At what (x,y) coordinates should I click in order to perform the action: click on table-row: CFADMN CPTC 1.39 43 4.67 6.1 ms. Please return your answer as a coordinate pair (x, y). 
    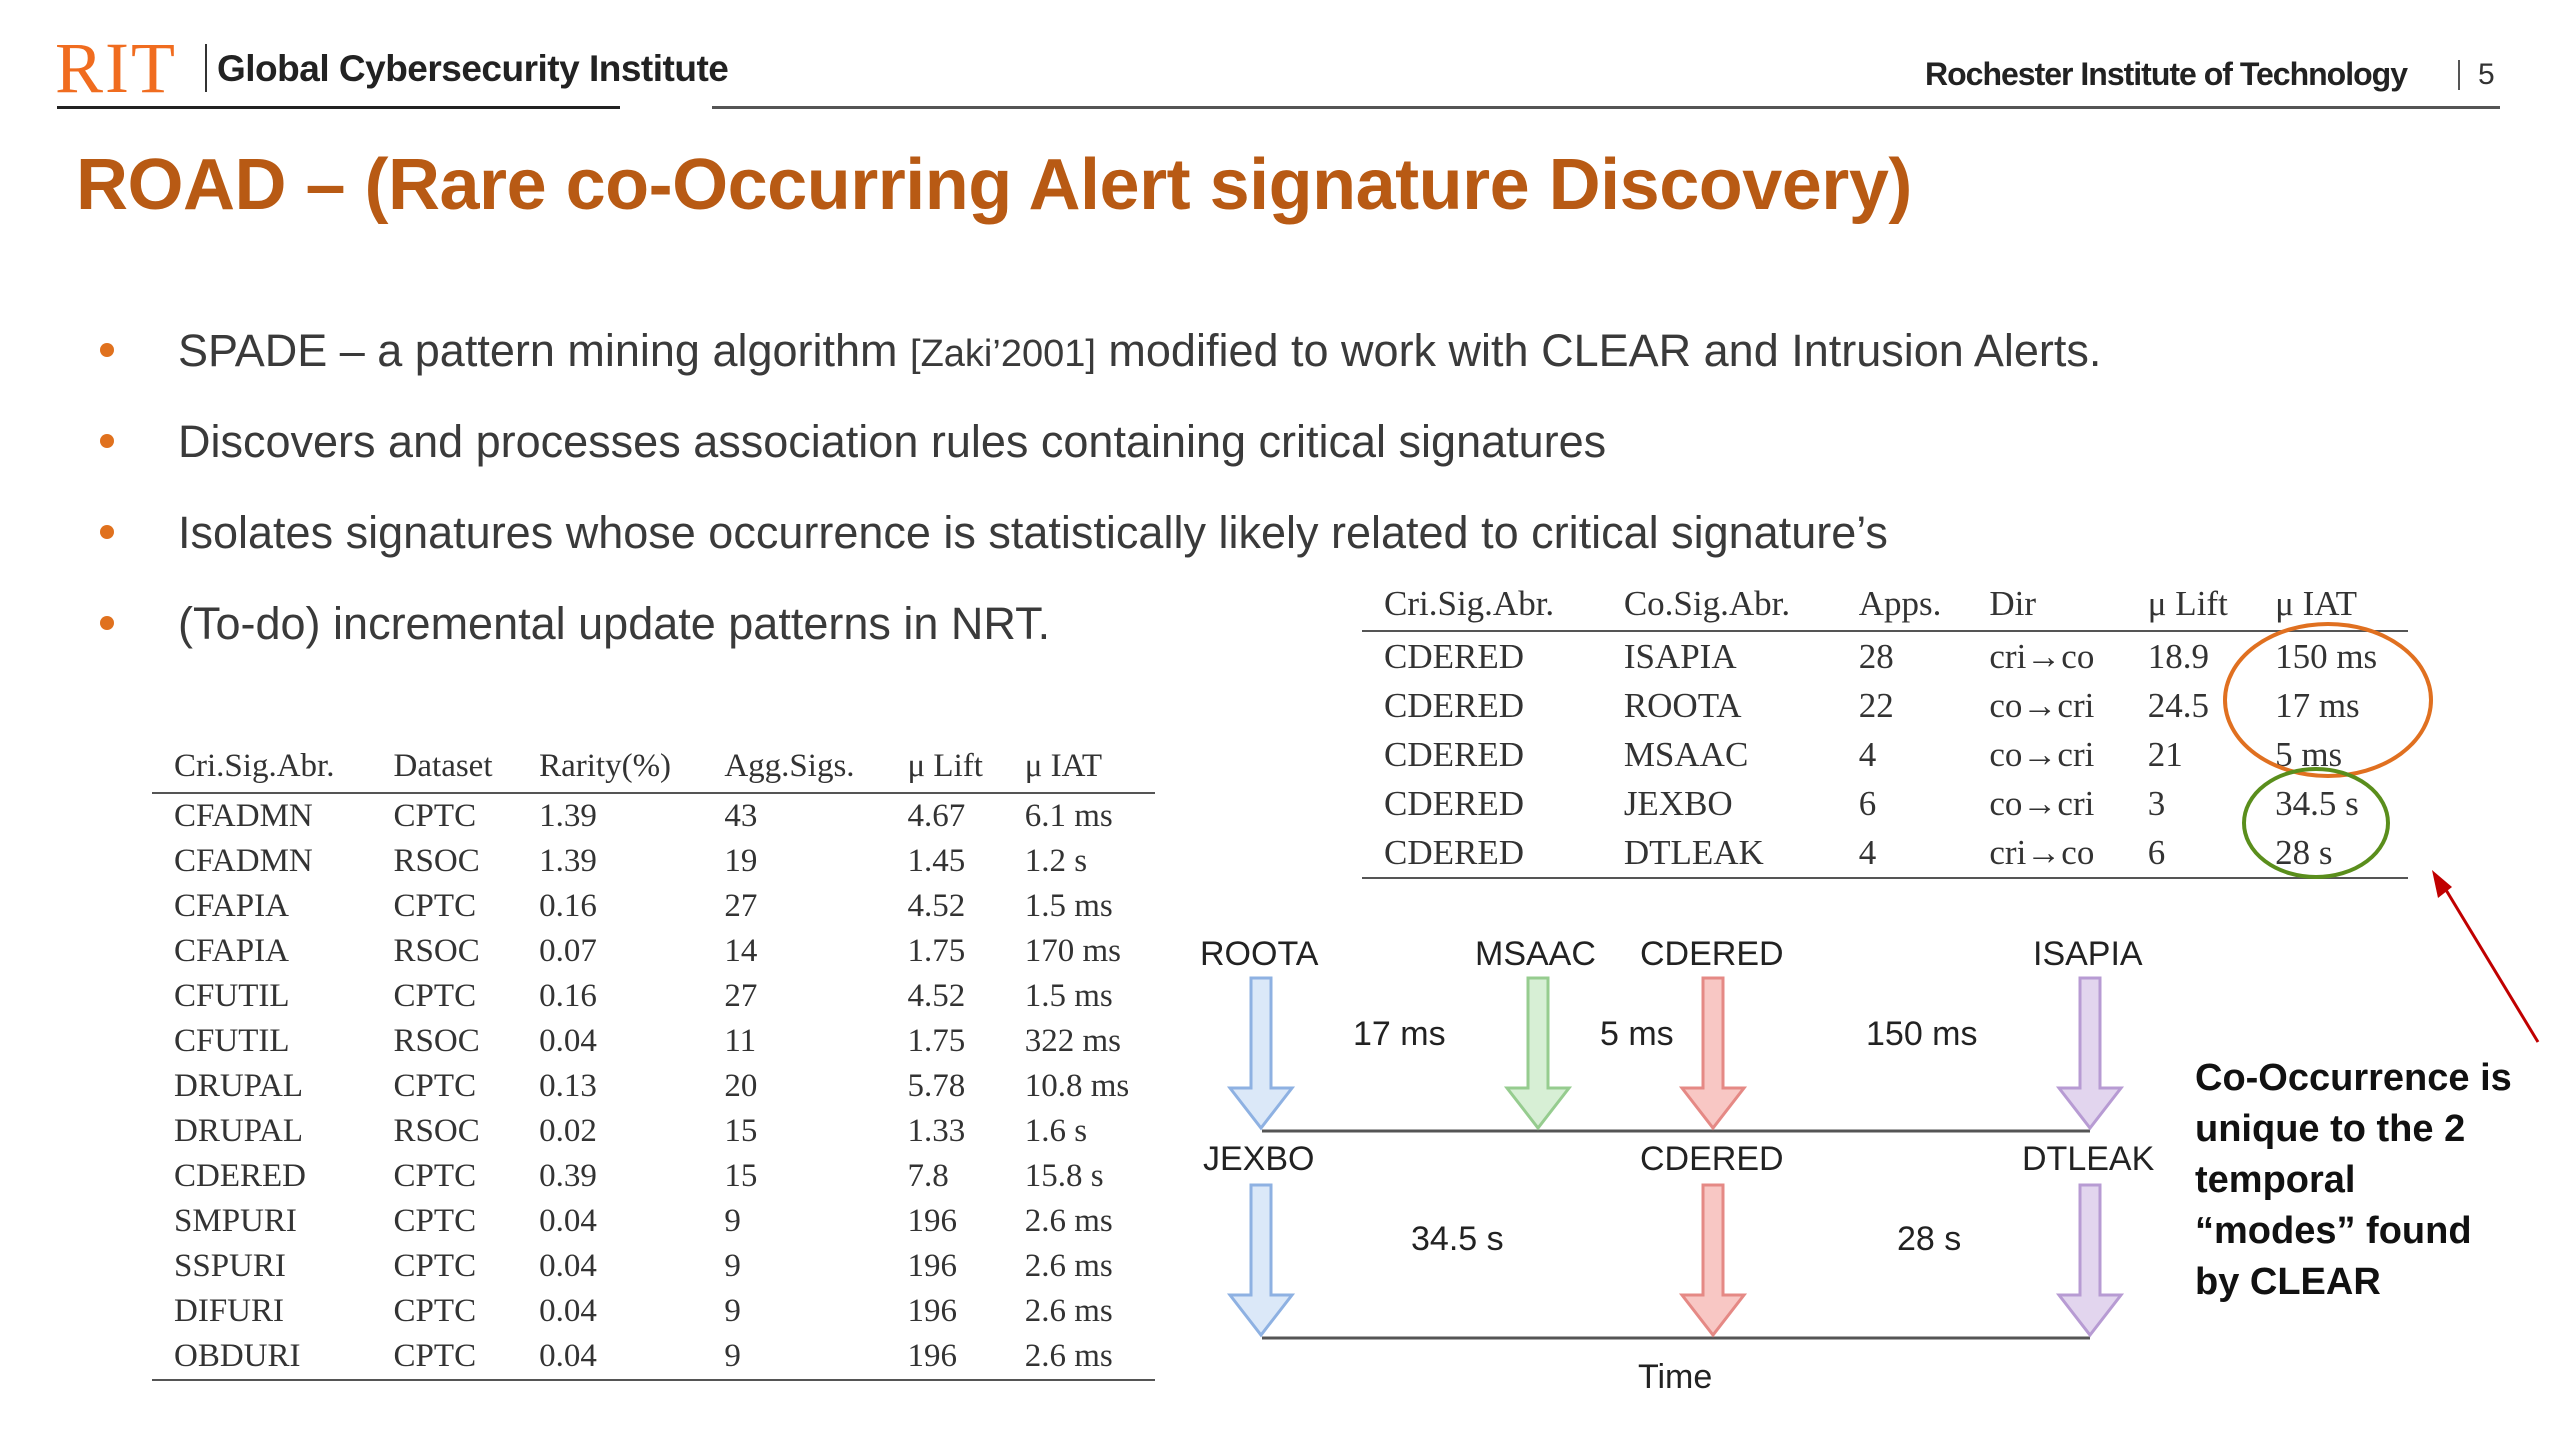
    Looking at the image, I should click on (653, 816).